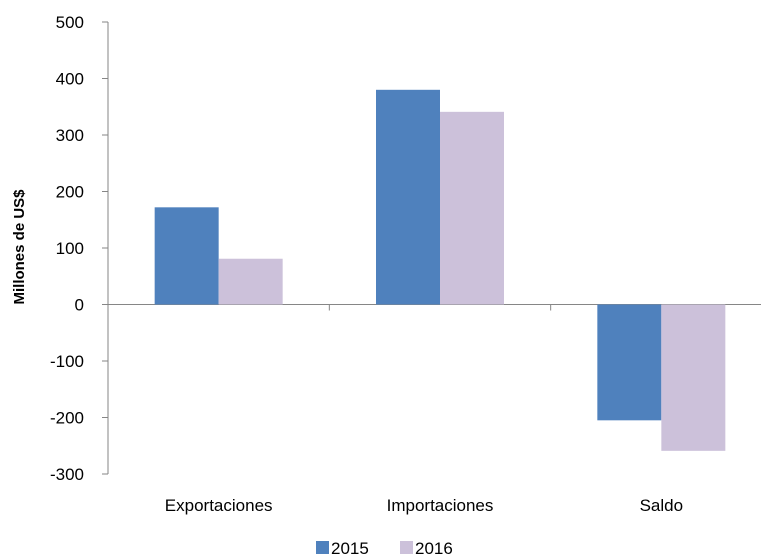 The image size is (761, 560). What do you see at coordinates (322, 547) in the screenshot?
I see `legend-swatch-2015` at bounding box center [322, 547].